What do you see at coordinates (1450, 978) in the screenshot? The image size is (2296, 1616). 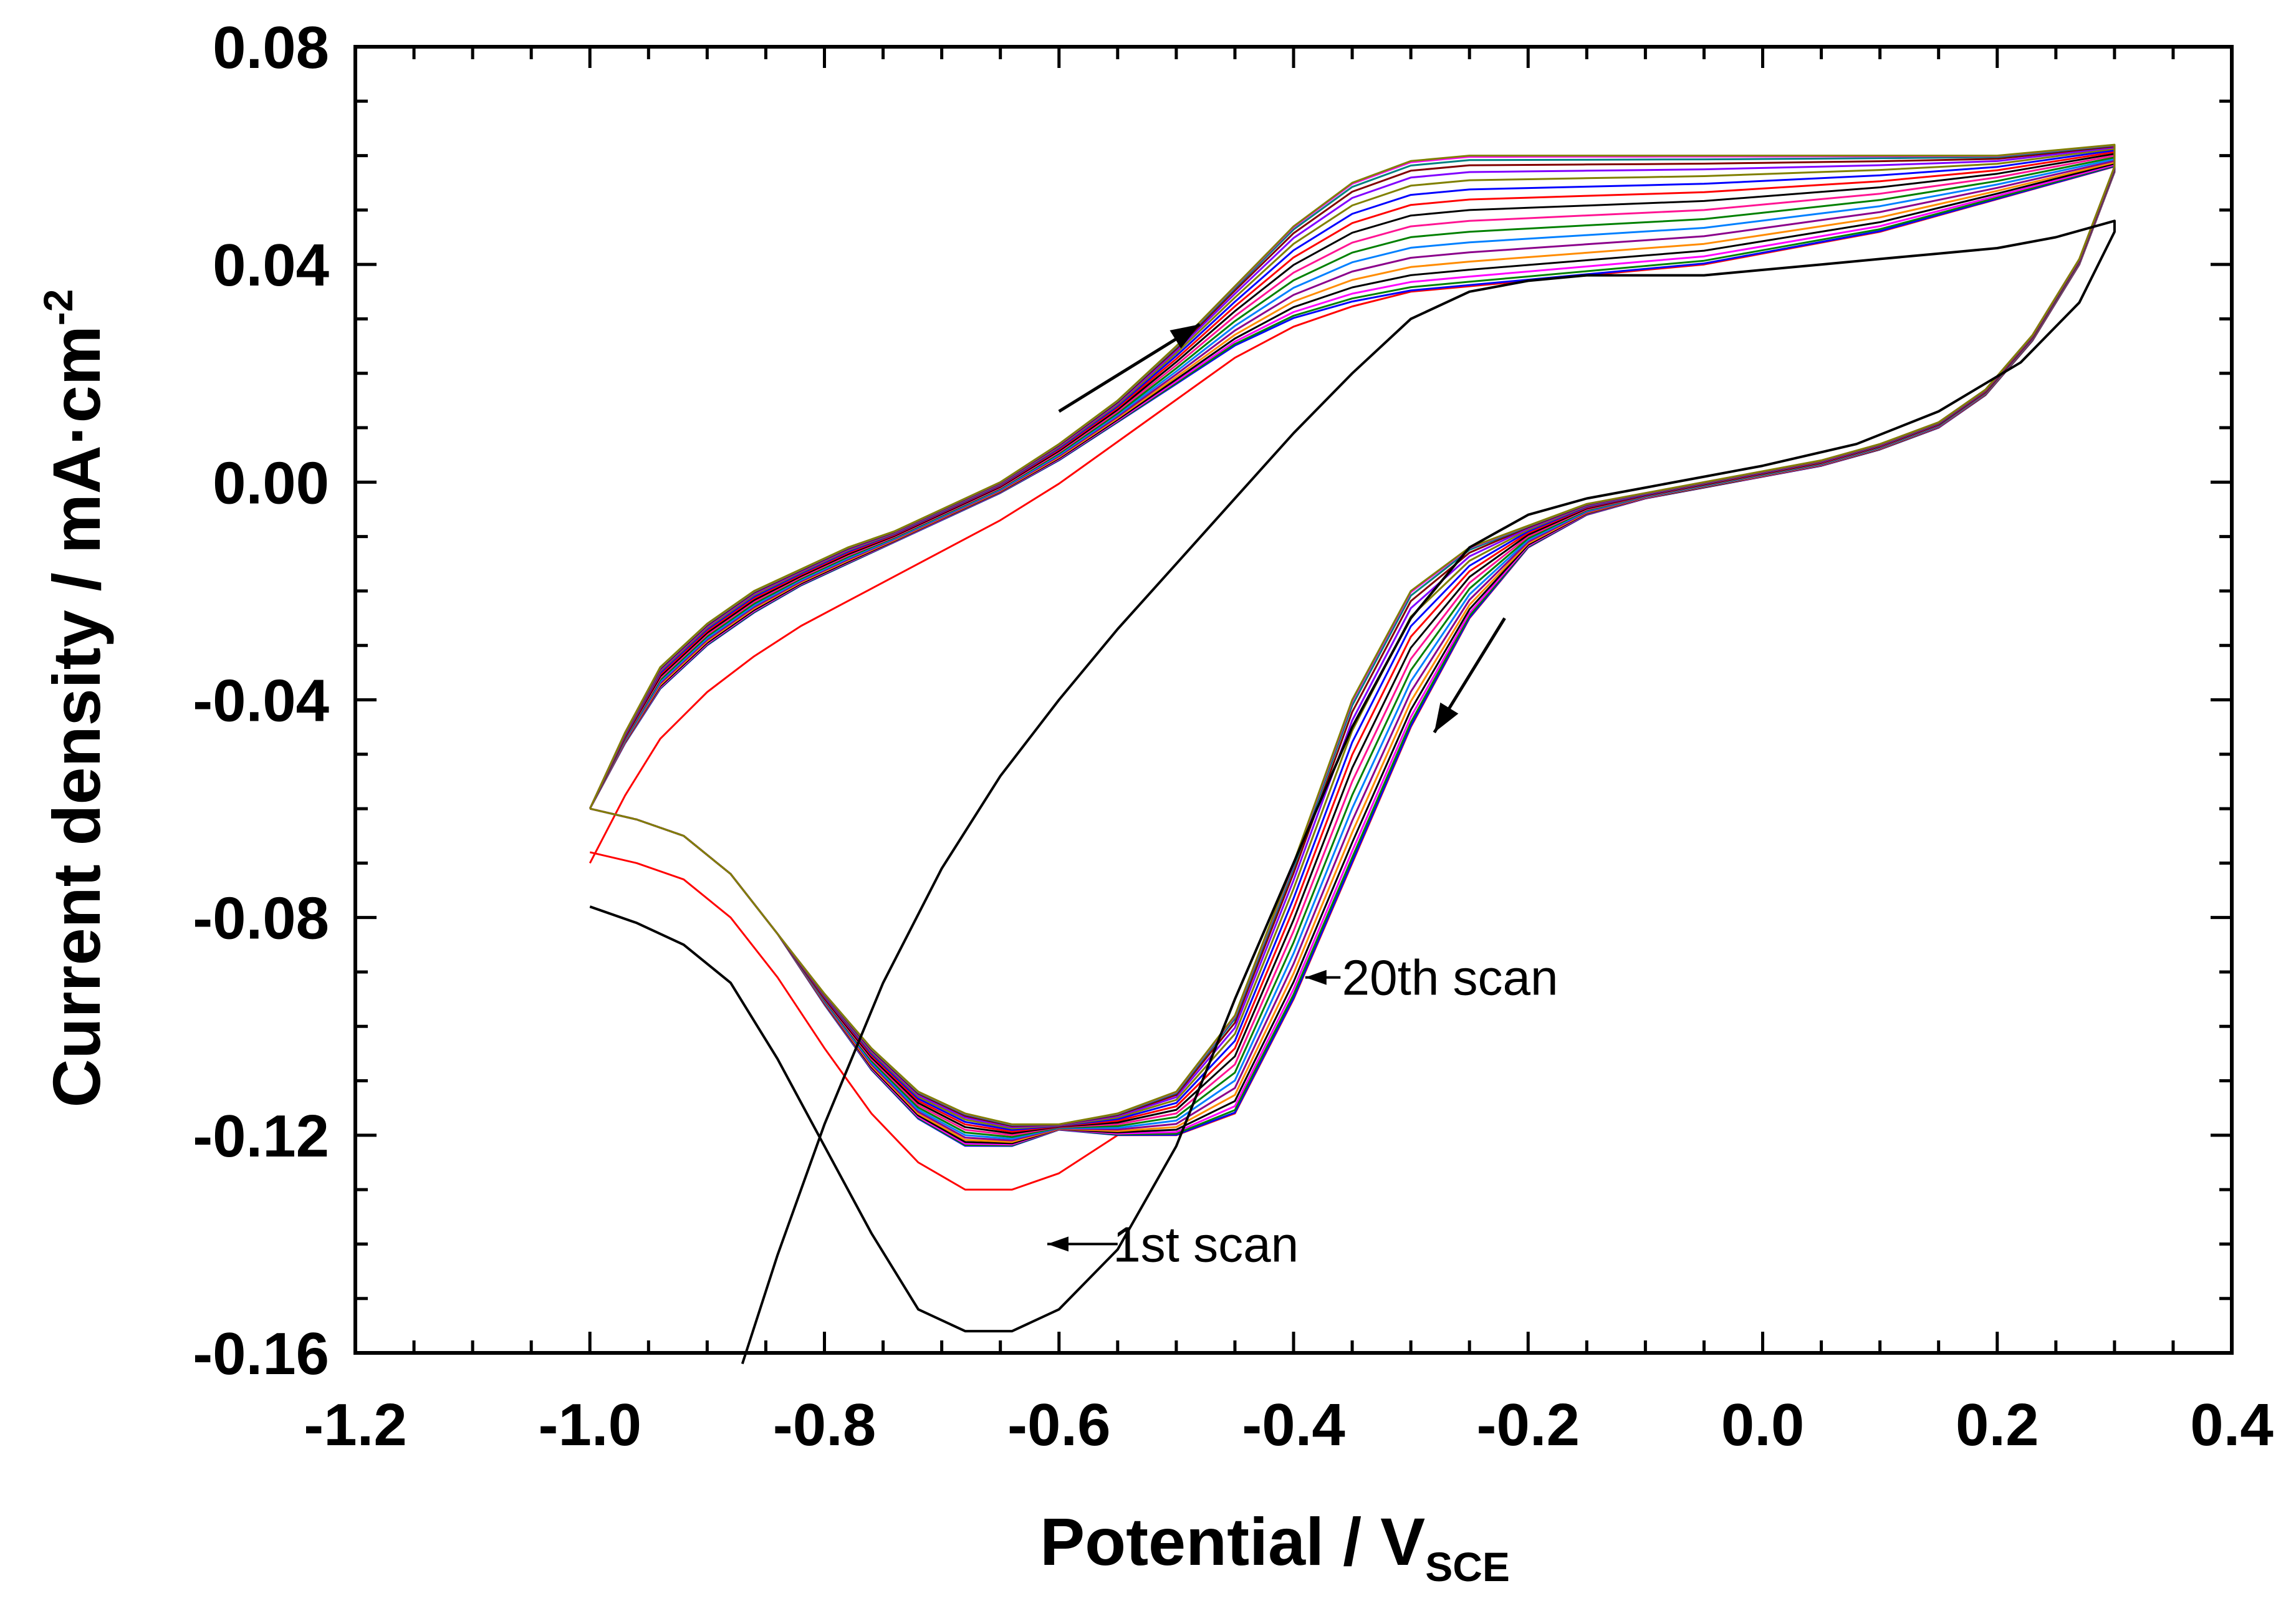 I see `annotation-20th-scan: 20th scan` at bounding box center [1450, 978].